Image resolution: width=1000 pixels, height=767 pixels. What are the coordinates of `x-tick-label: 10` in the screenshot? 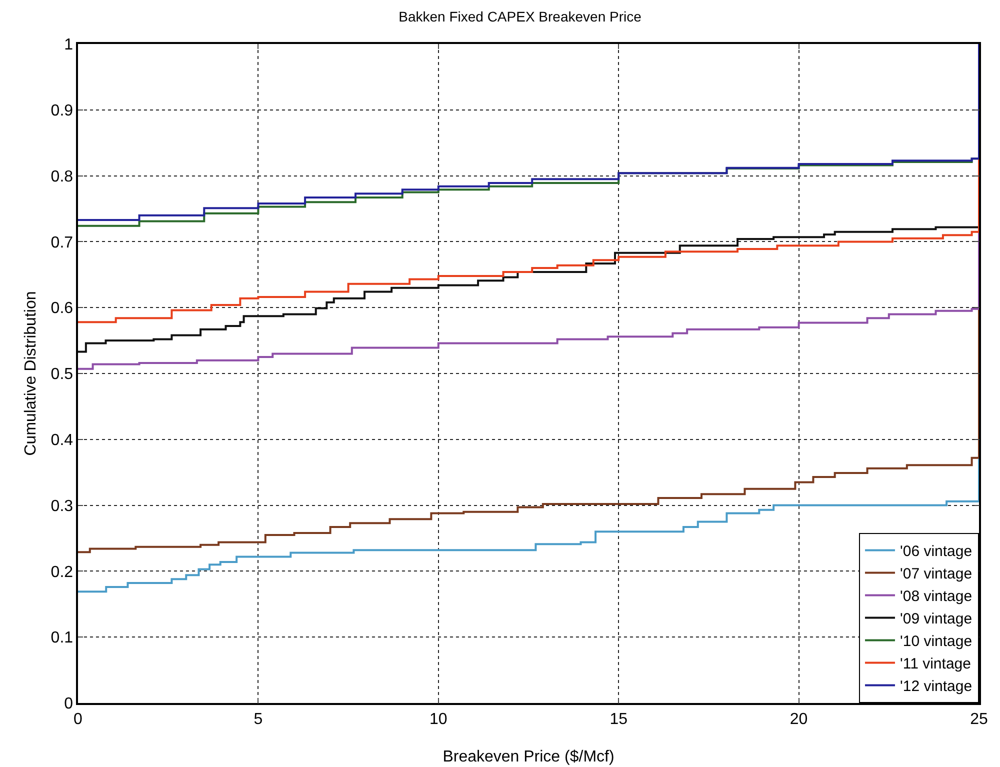 It's located at (439, 719).